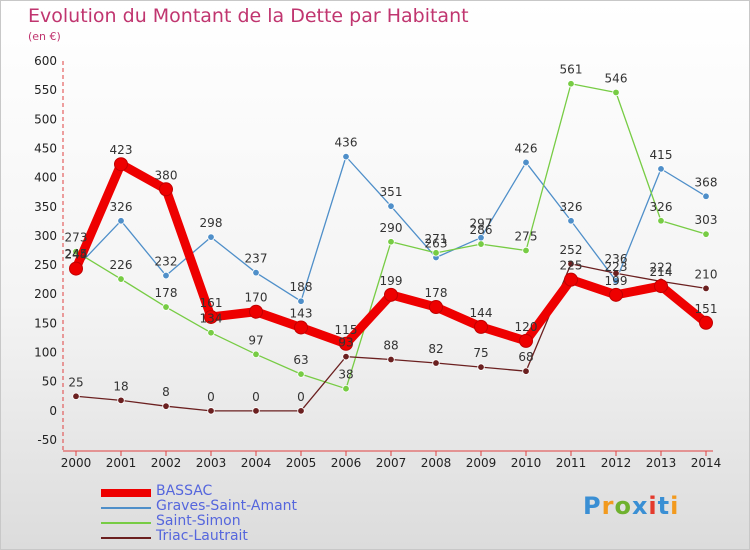  I want to click on x-tick-label: 2013, so click(661, 463).